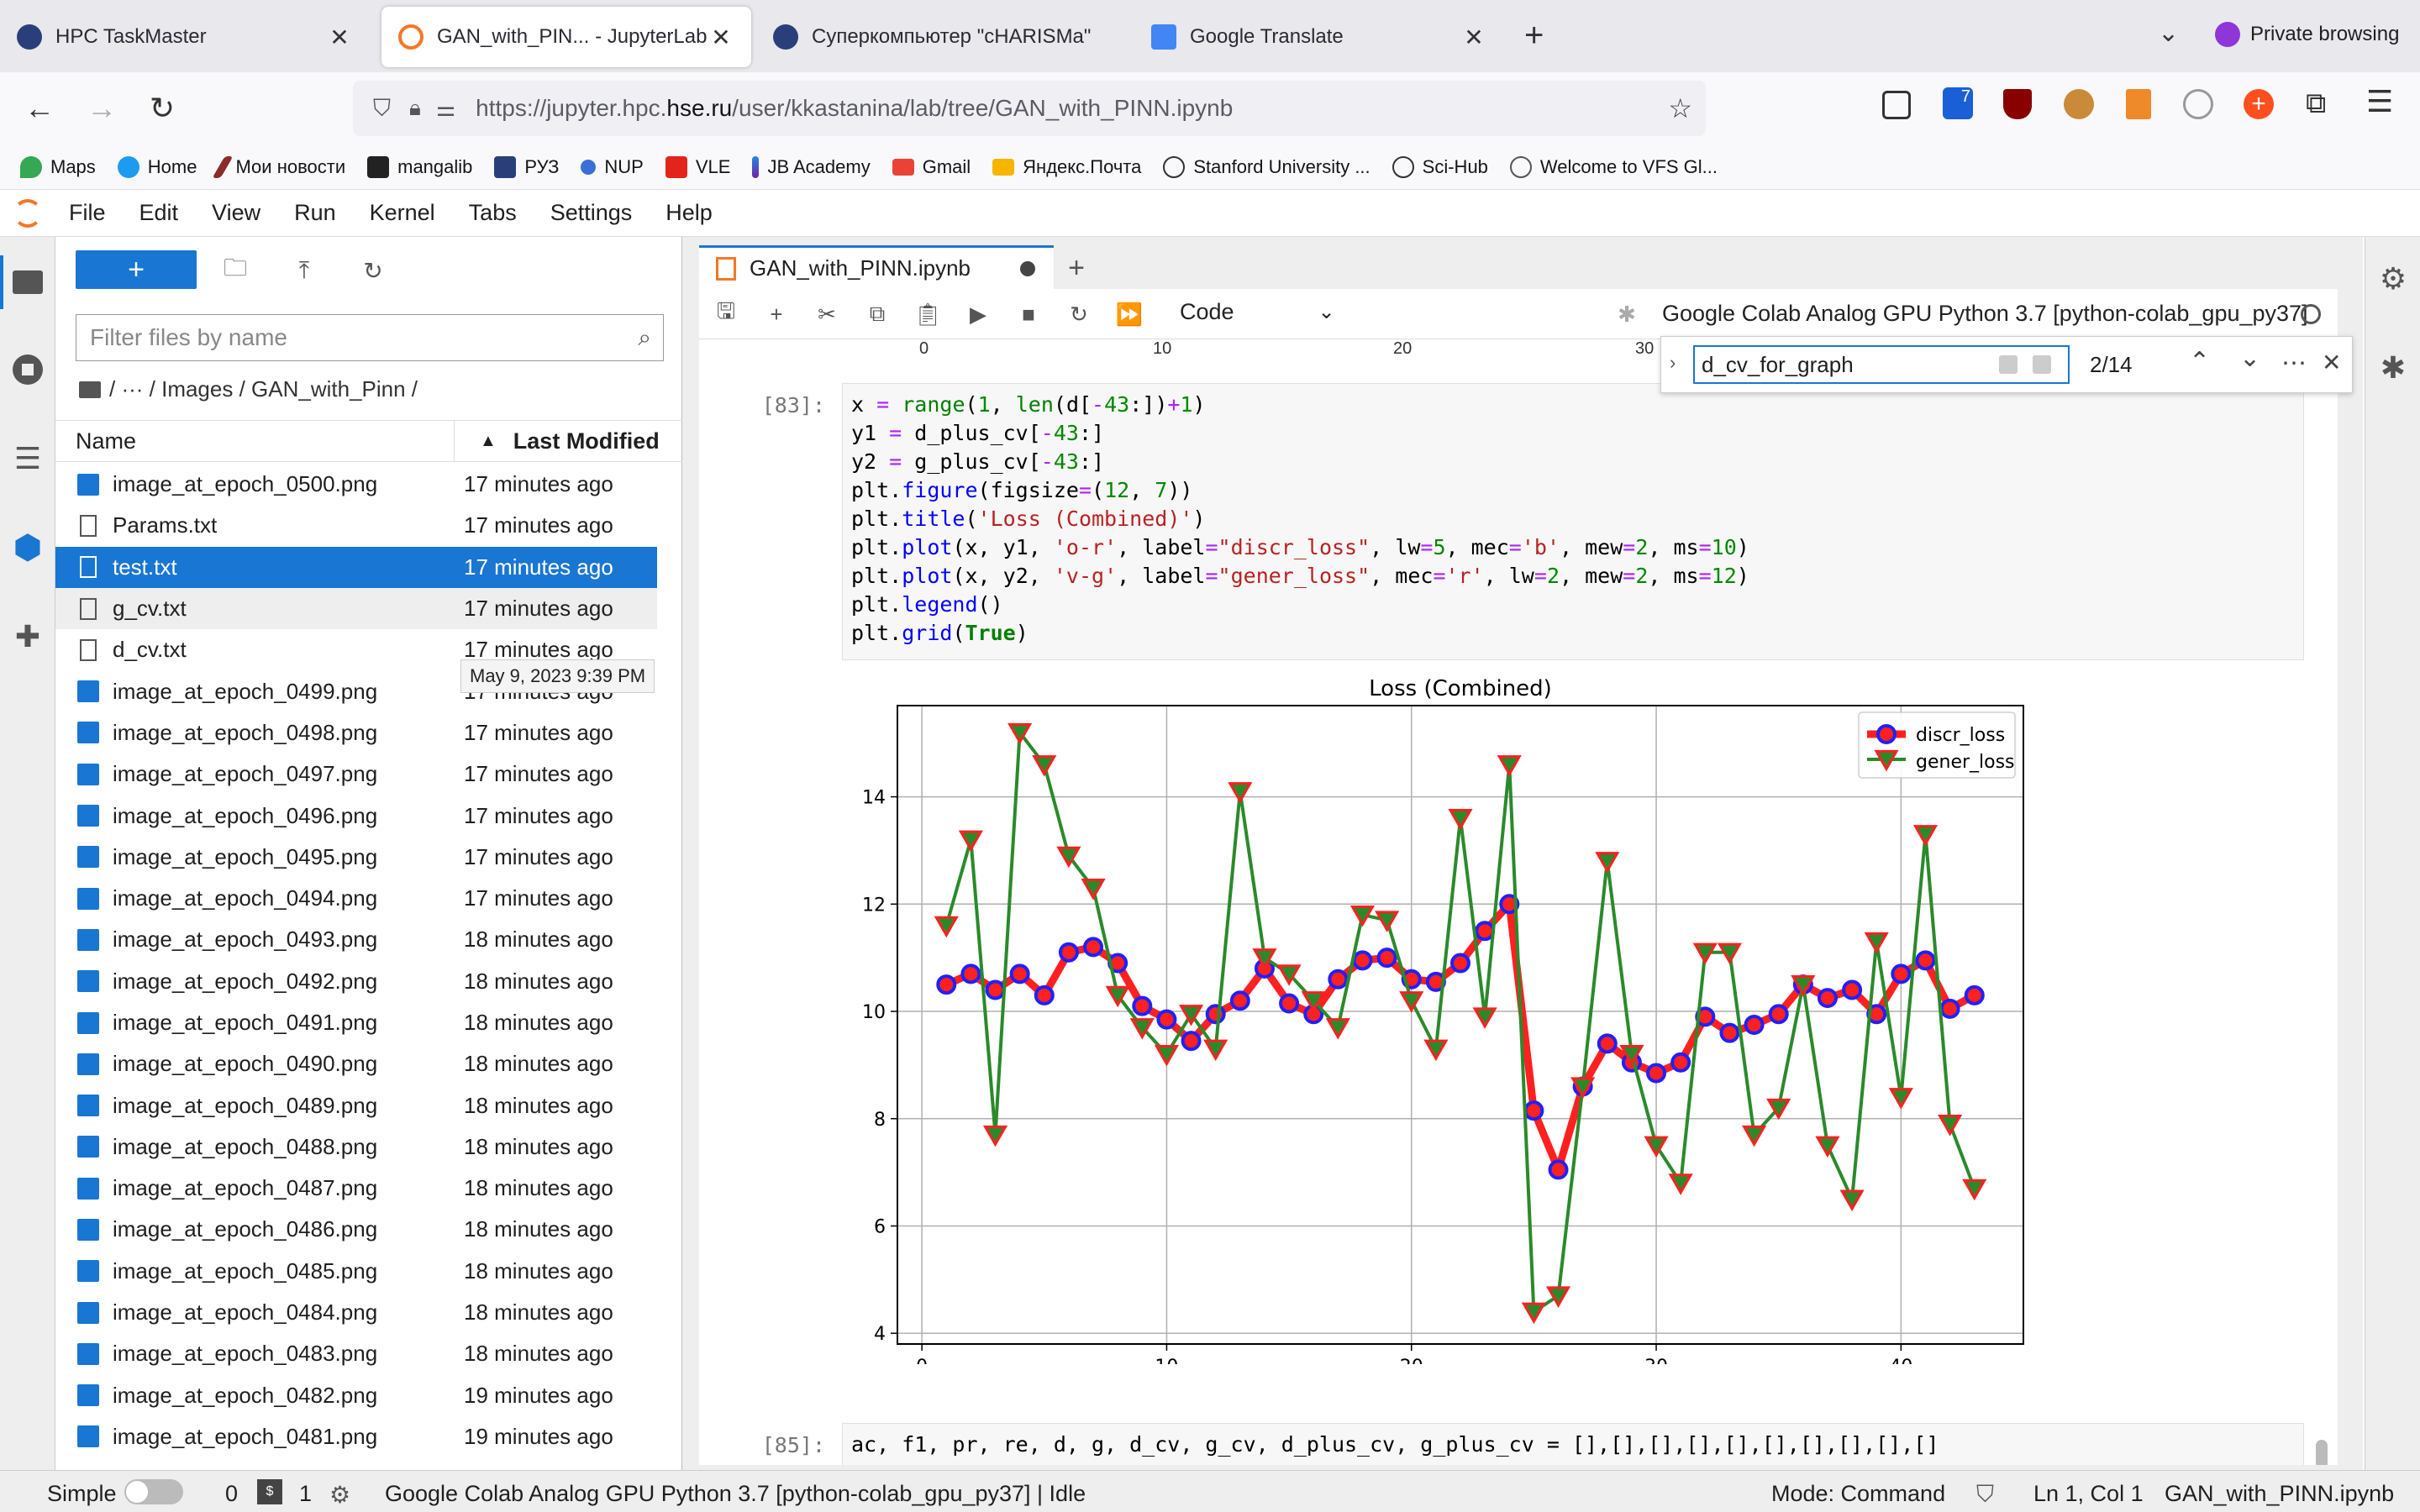  Describe the element at coordinates (526, 166) in the screenshot. I see `bookmark-ruz: РУЗ` at that location.